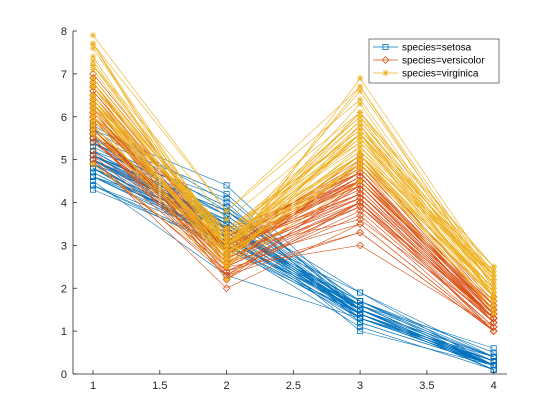 This screenshot has width=560, height=420. What do you see at coordinates (437, 48) in the screenshot?
I see `legend-label: species=setosa` at bounding box center [437, 48].